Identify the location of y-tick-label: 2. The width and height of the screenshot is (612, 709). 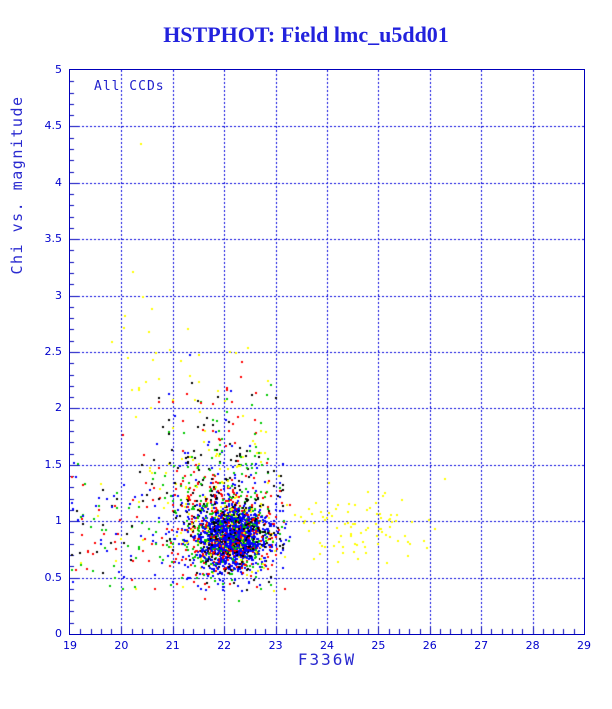
(58, 408).